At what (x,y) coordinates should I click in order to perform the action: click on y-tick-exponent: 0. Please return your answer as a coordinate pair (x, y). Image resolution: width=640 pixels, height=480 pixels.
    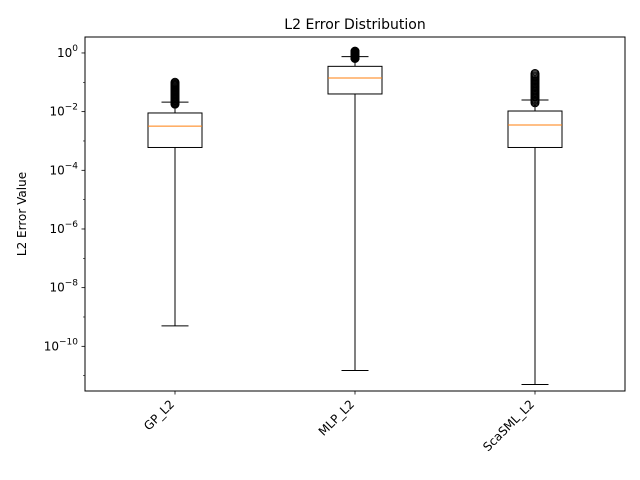
    Looking at the image, I should click on (75, 49).